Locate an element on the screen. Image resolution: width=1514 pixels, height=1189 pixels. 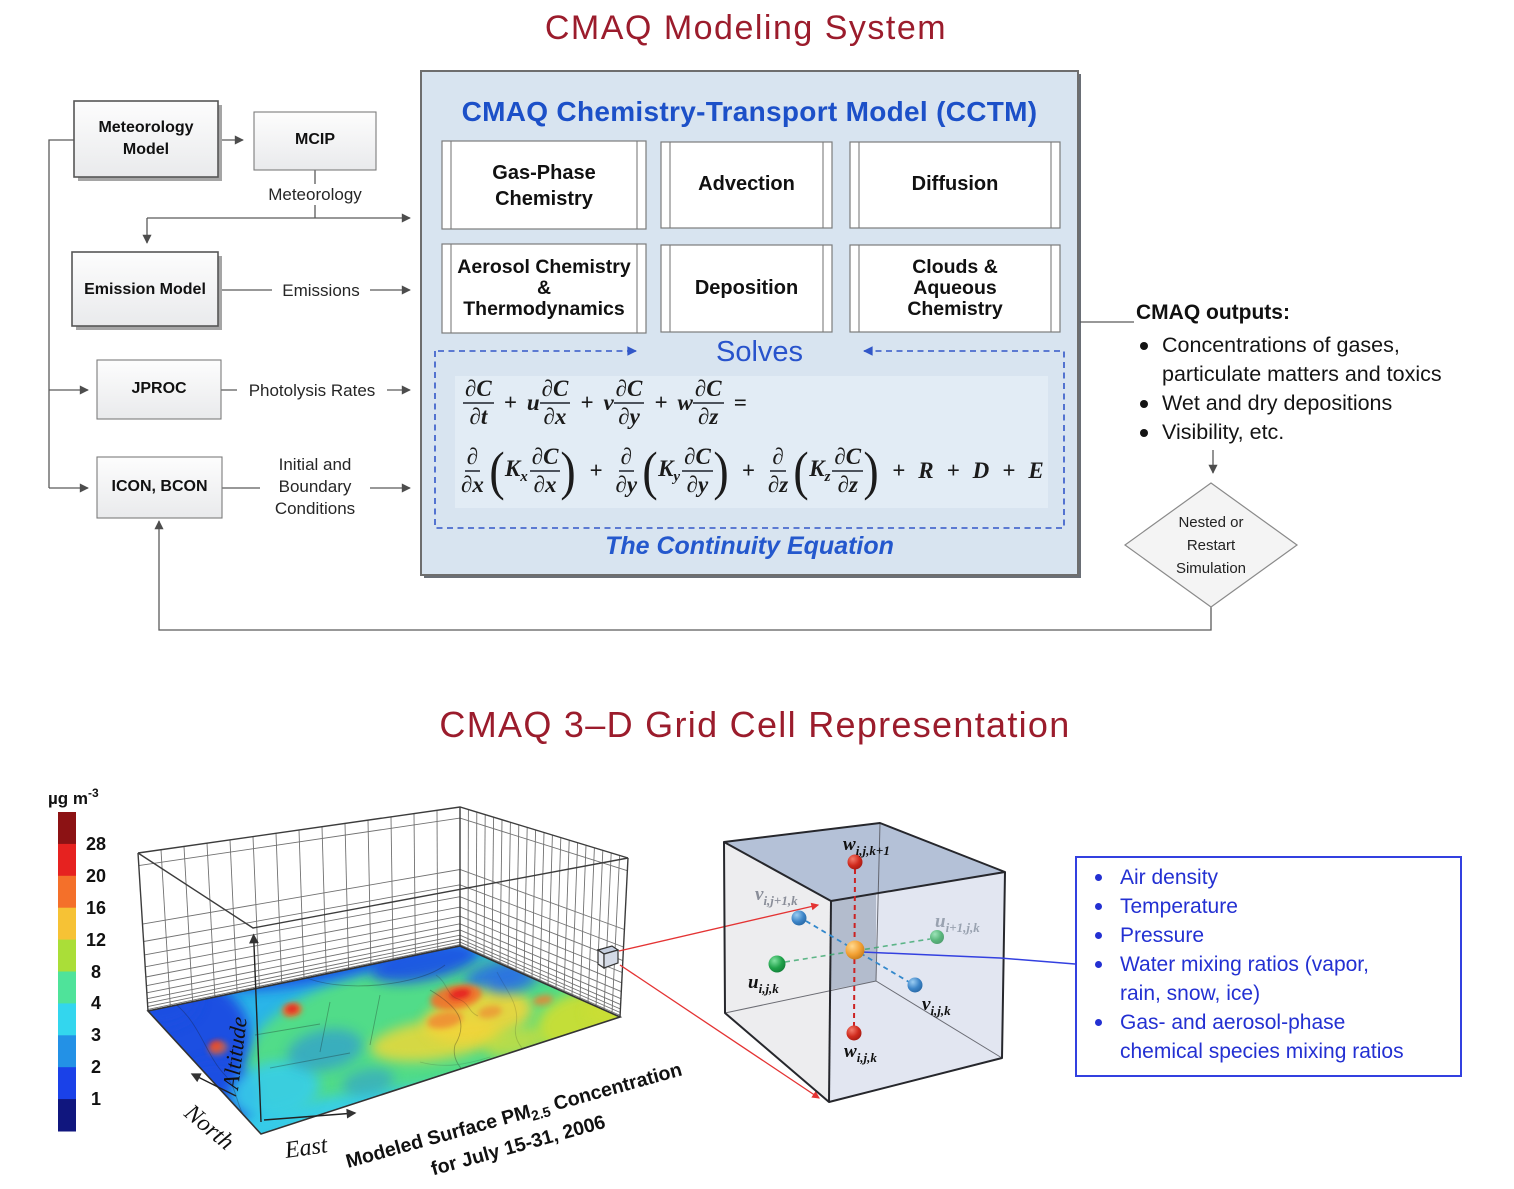
svg-text: 2 is located at coordinates (96, 1067).